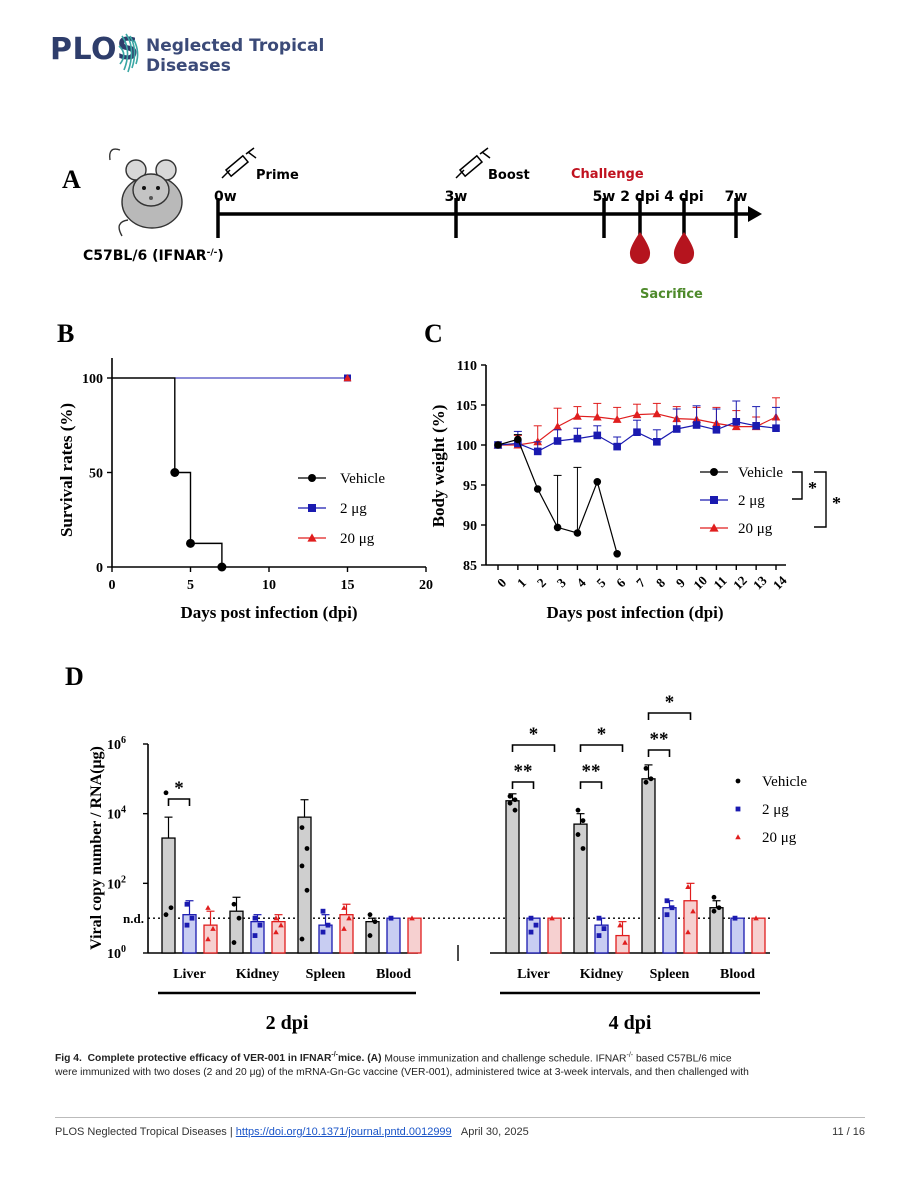  Describe the element at coordinates (604, 197) in the screenshot. I see `timeline-time-label: 5w` at that location.